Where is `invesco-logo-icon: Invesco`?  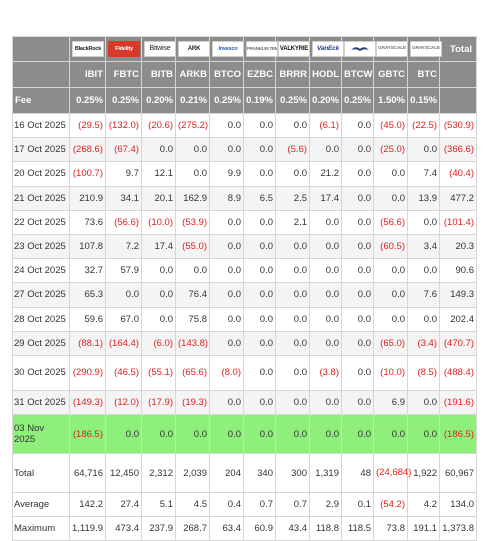
invesco-logo-icon: Invesco is located at coordinates (228, 49).